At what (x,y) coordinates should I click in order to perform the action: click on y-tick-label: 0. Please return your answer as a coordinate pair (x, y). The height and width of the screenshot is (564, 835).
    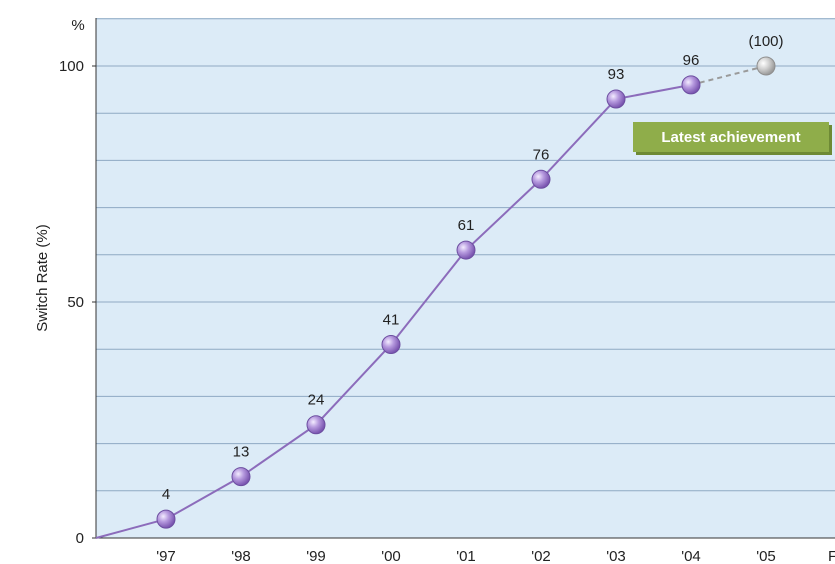
    Looking at the image, I should click on (80, 538).